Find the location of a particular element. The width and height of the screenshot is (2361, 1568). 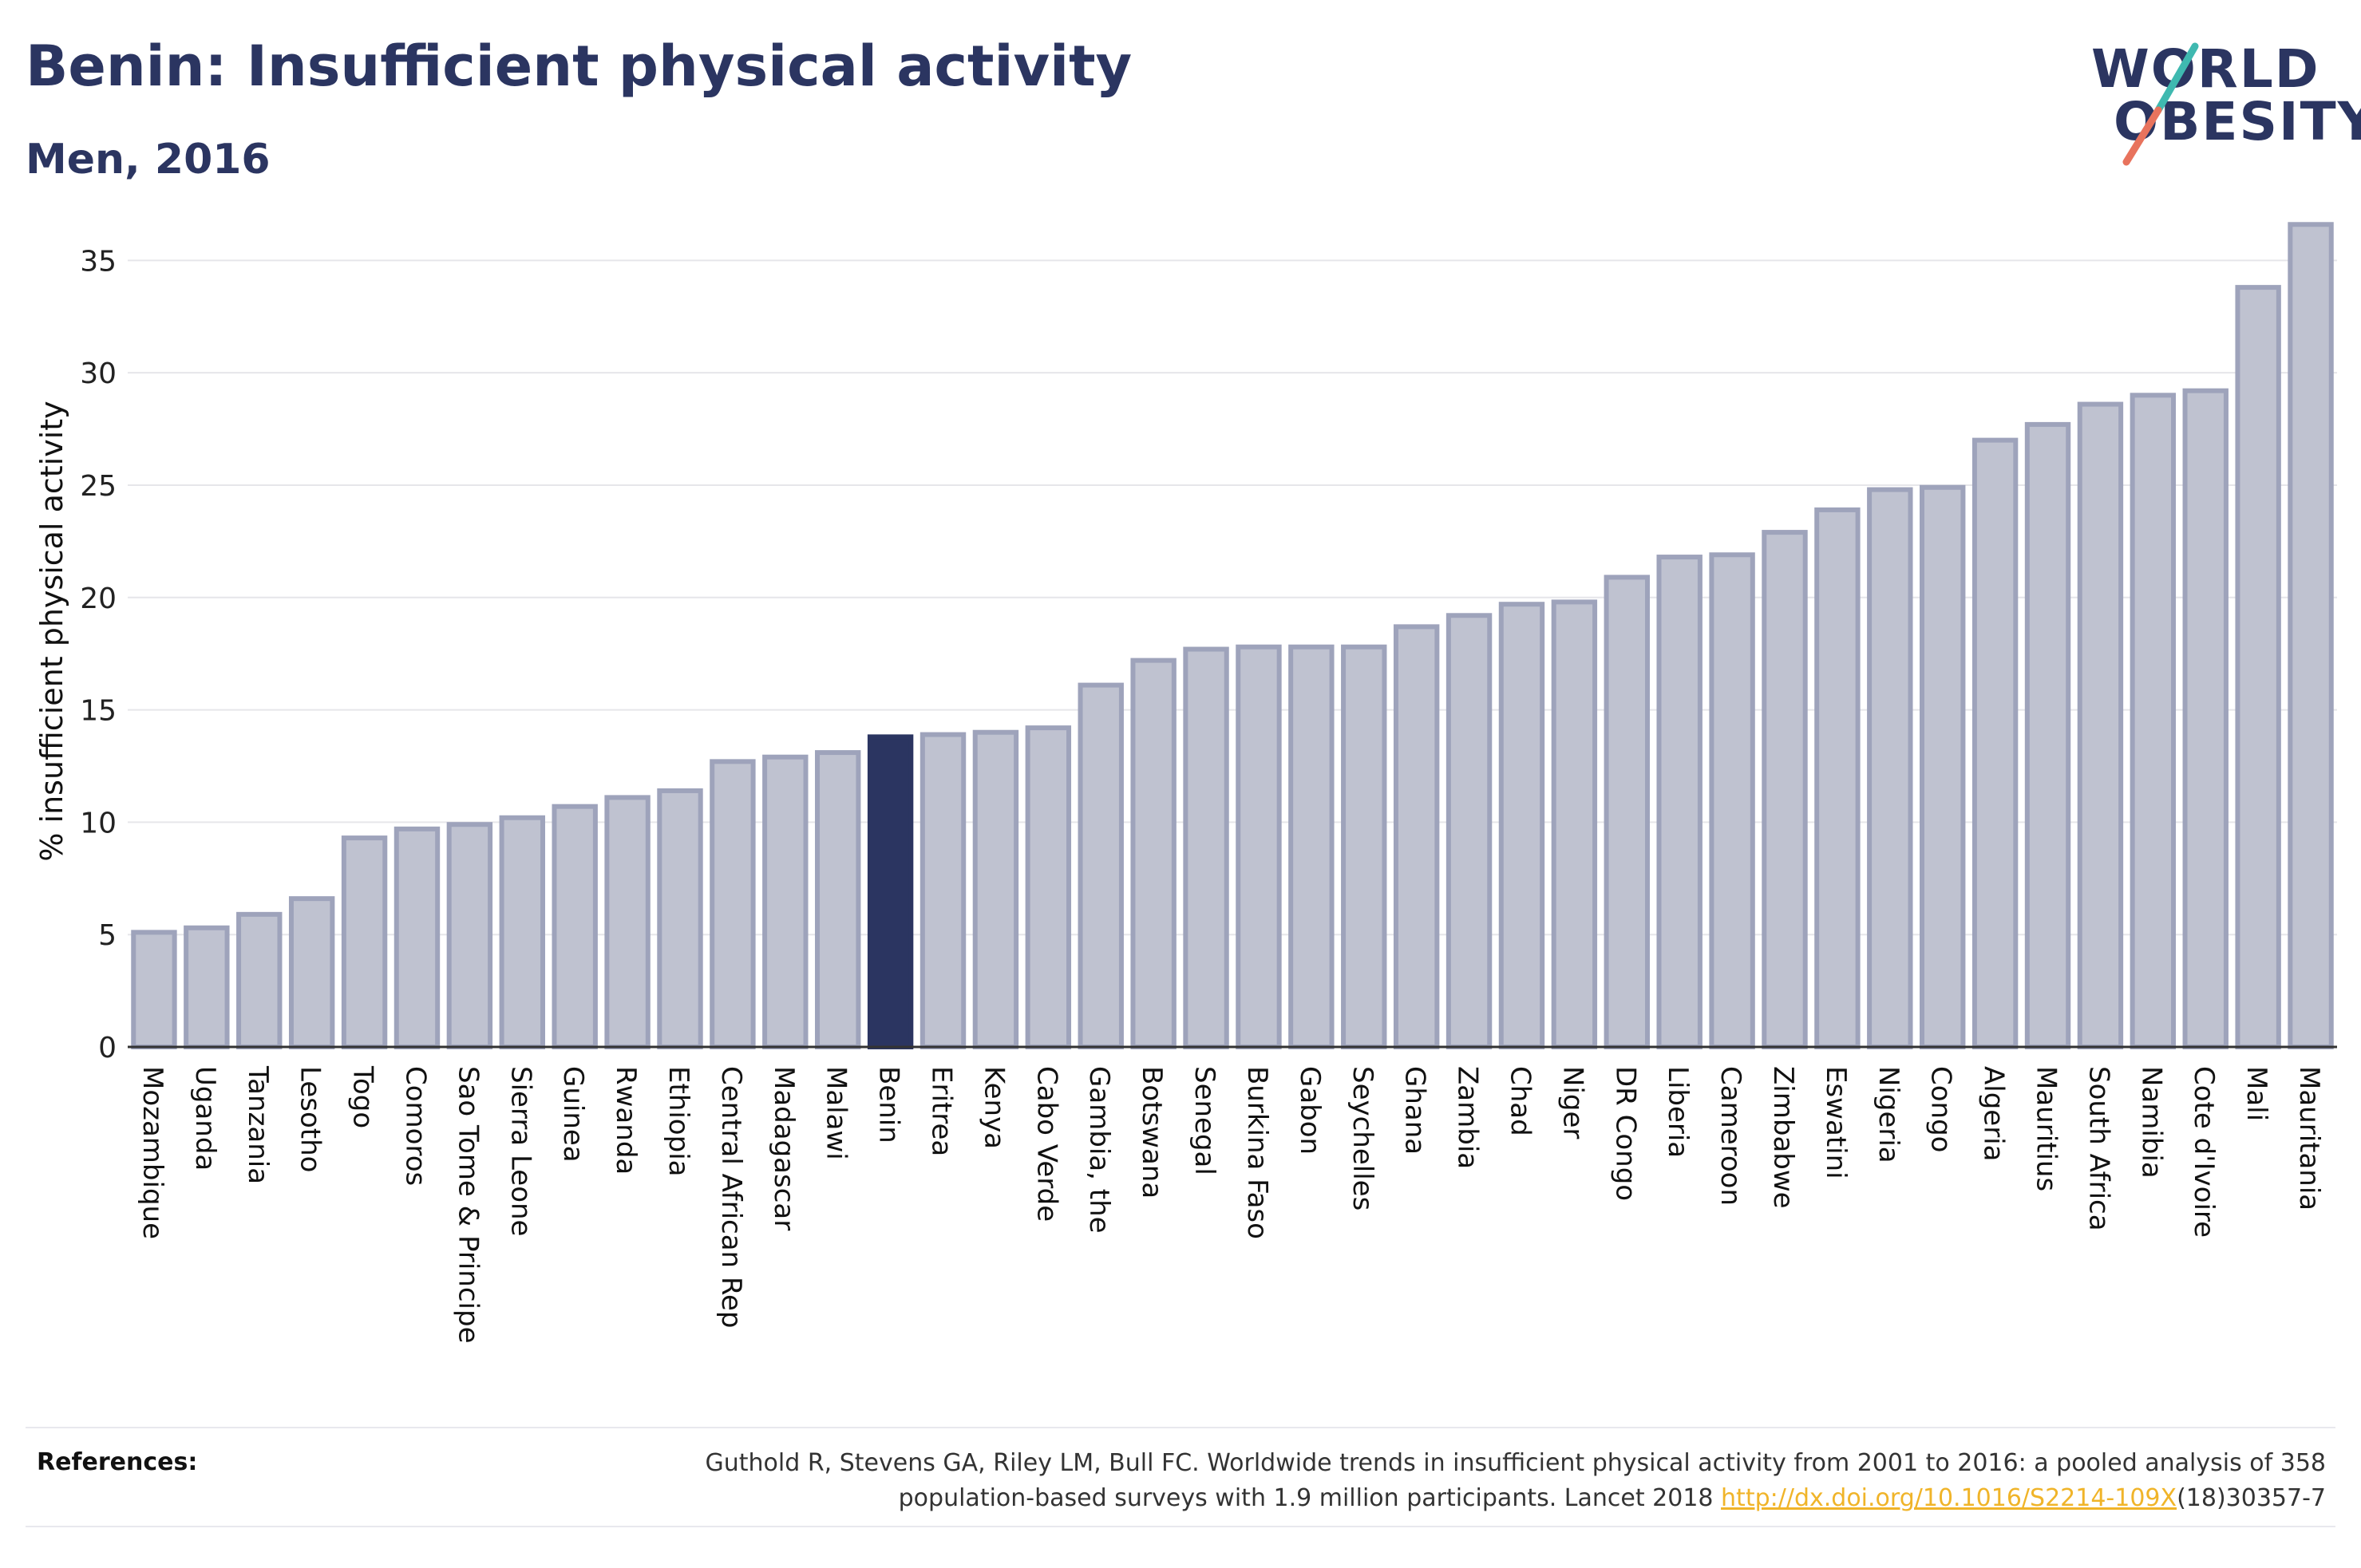

x-tick-label: Chad is located at coordinates (1520, 1101).